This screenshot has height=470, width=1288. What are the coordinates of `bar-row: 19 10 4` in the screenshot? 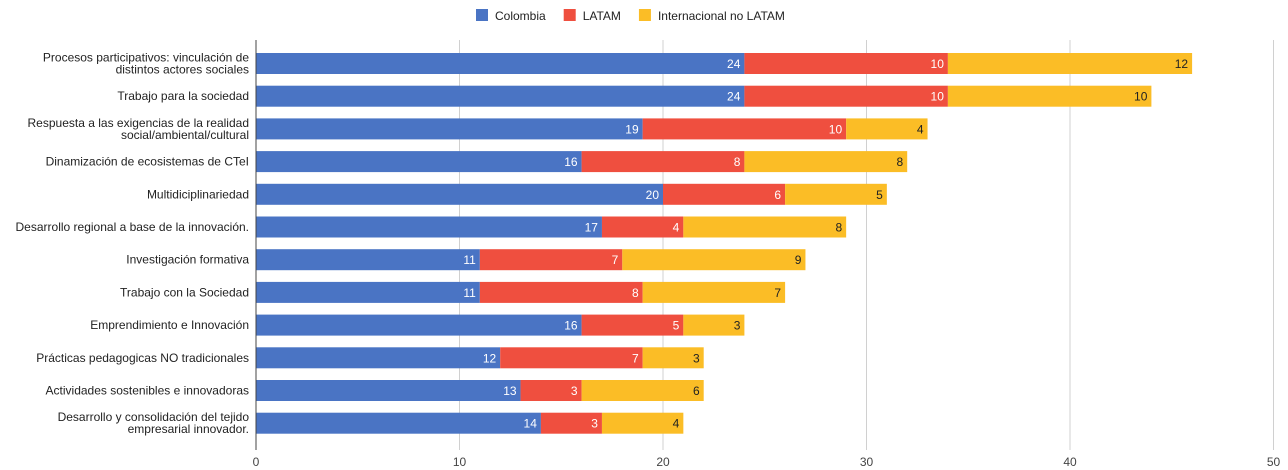 It's located at (592, 129).